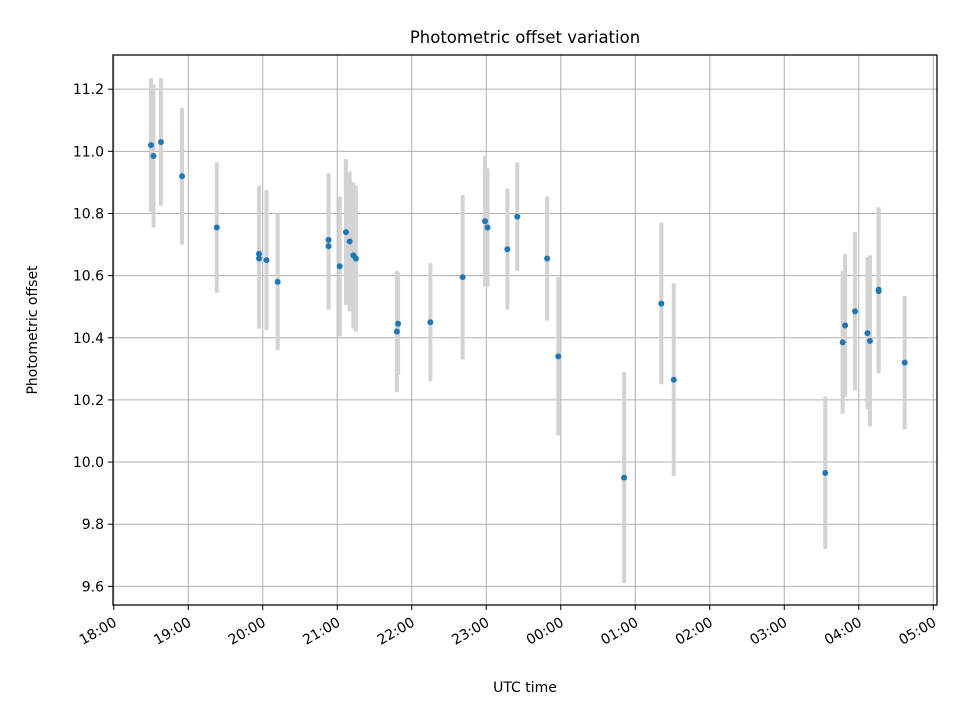 The height and width of the screenshot is (720, 960). Describe the element at coordinates (88, 152) in the screenshot. I see `y-tick-label: 11.0` at that location.